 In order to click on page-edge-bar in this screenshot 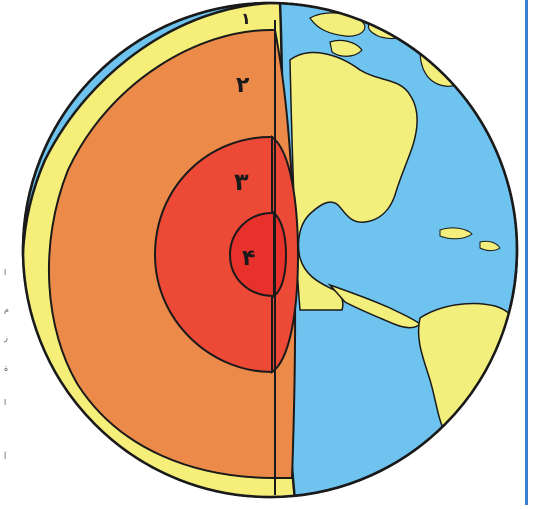, I will do `click(526, 252)`.